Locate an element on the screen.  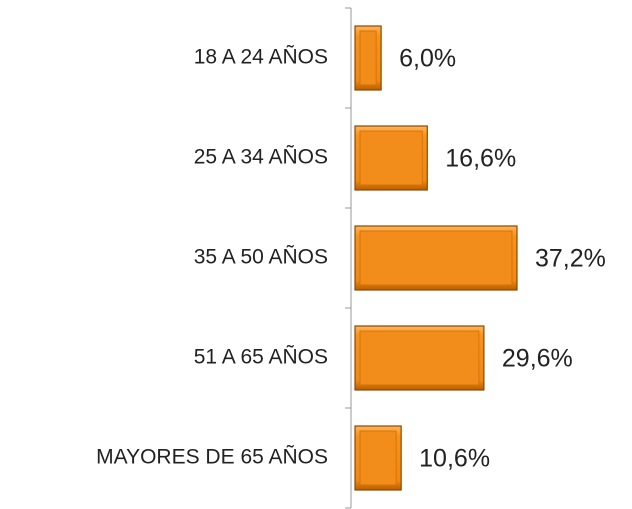
value-label: 10,6% is located at coordinates (454, 459).